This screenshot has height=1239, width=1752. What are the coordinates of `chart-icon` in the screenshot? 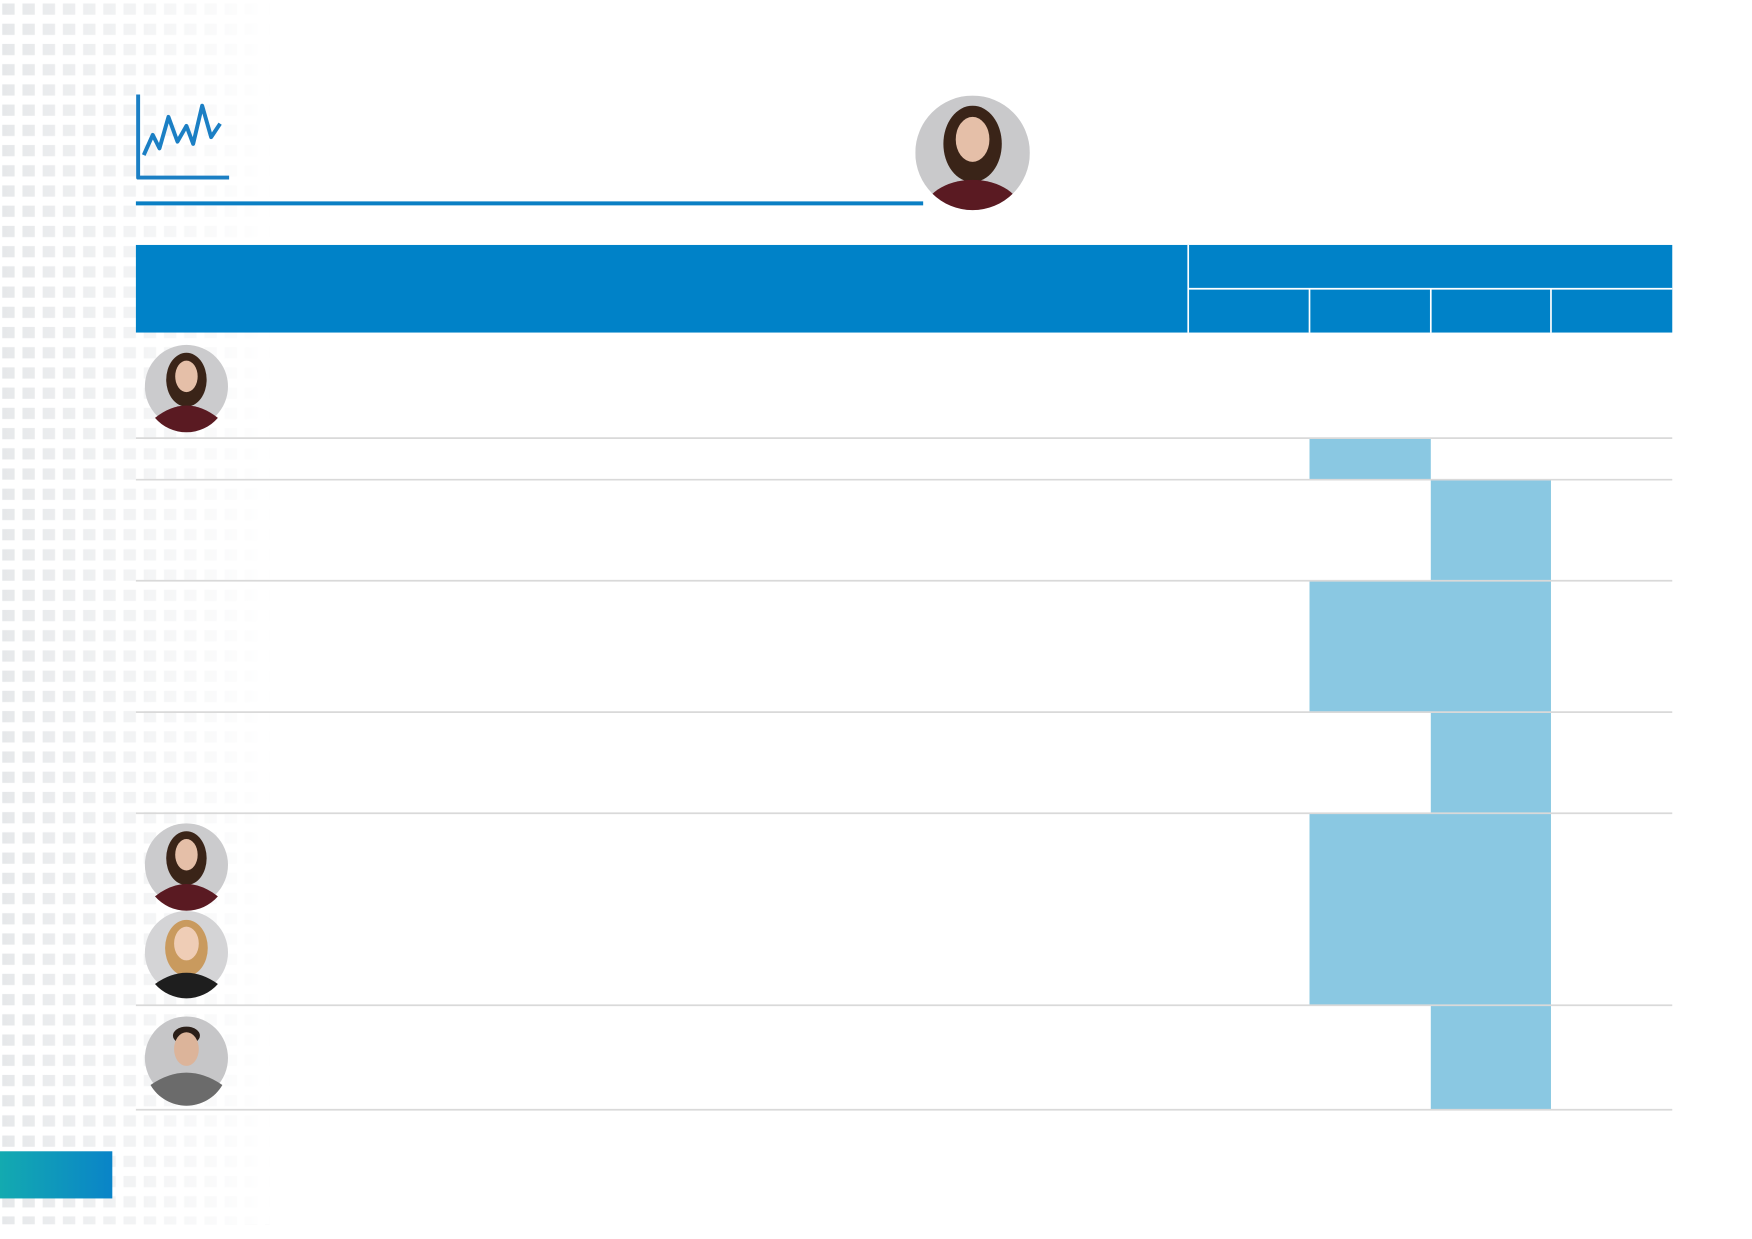 It's located at (183, 137).